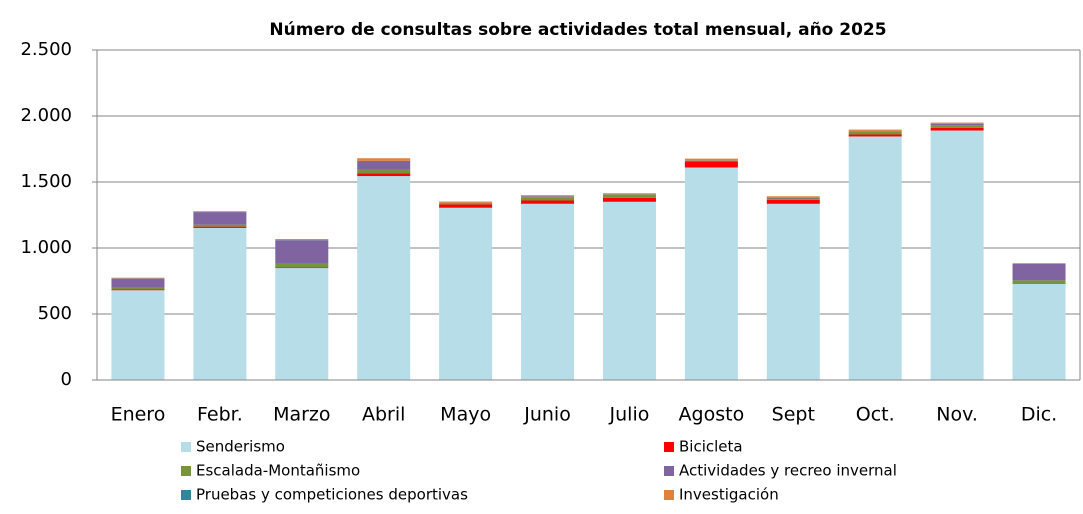 The width and height of the screenshot is (1083, 514). What do you see at coordinates (547, 415) in the screenshot?
I see `x-tick-label: Junio` at bounding box center [547, 415].